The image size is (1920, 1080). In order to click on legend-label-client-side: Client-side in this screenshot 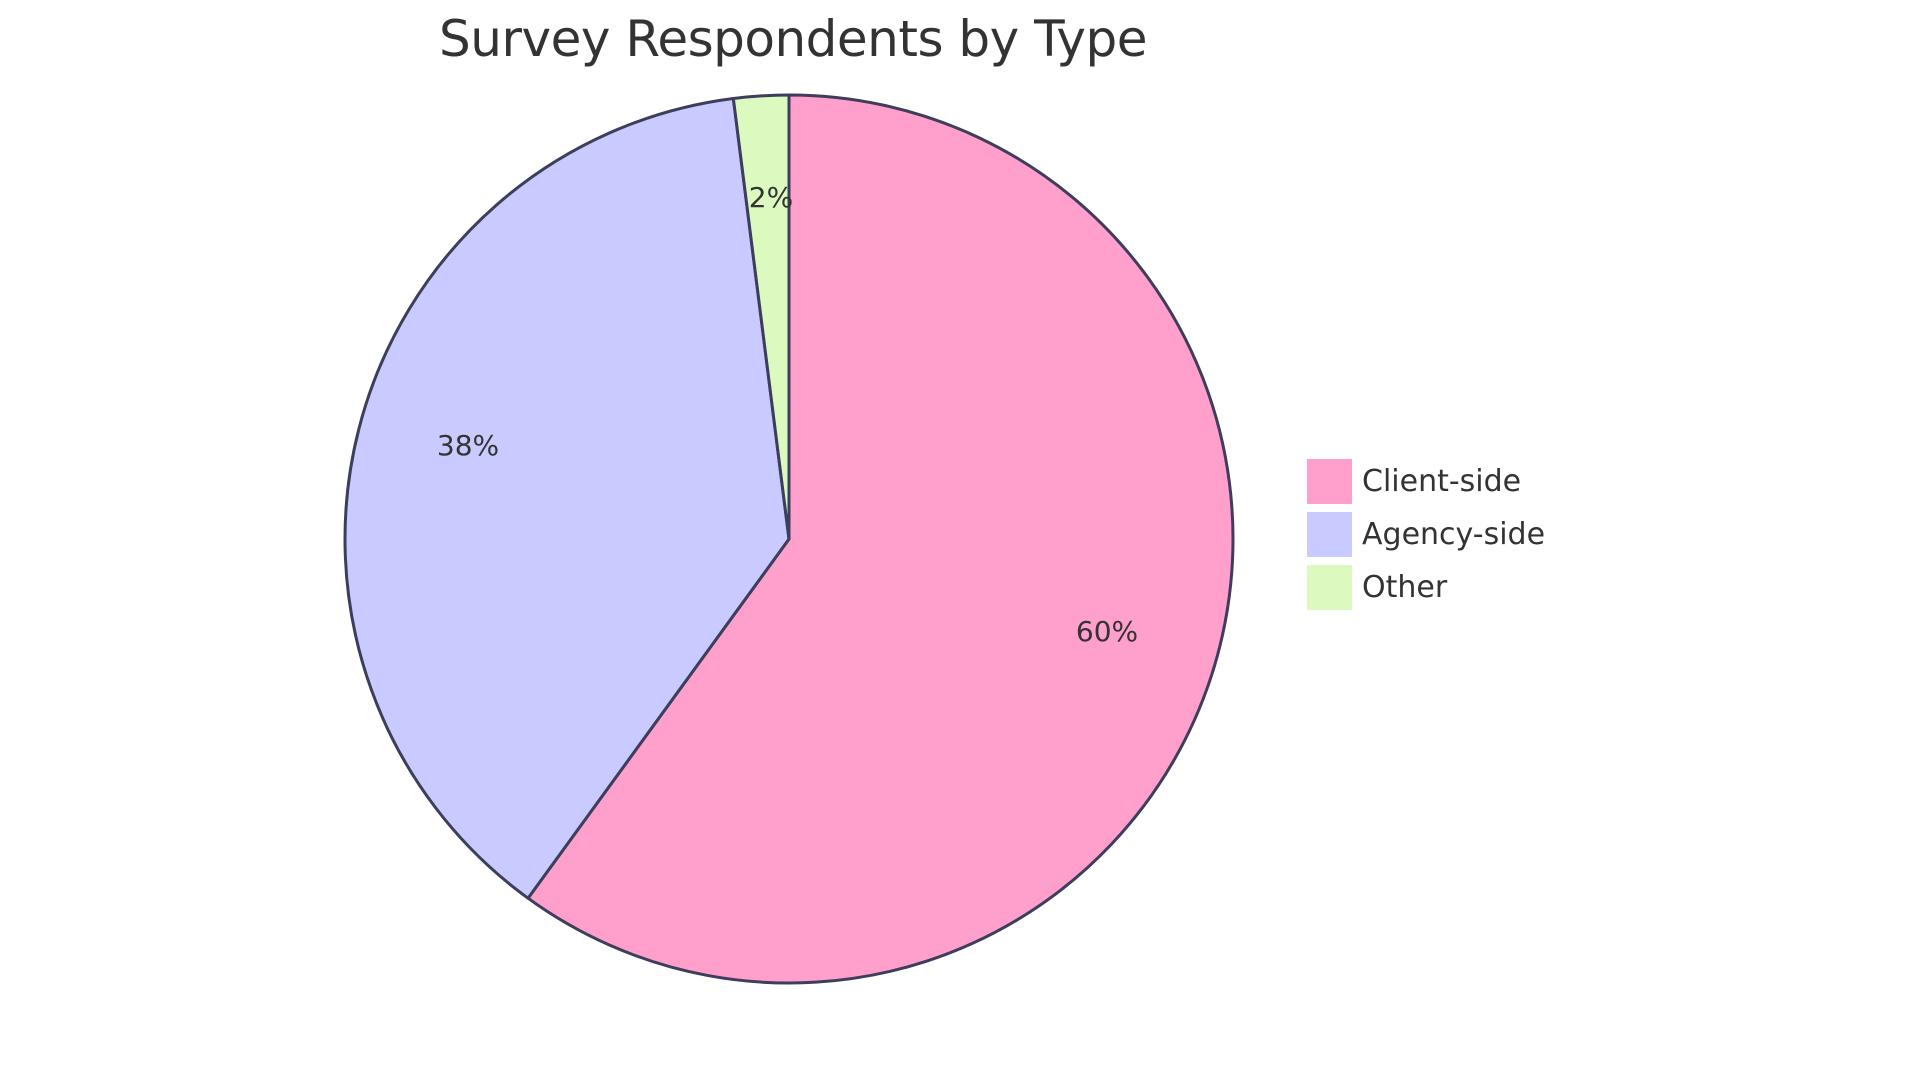, I will do `click(1442, 481)`.